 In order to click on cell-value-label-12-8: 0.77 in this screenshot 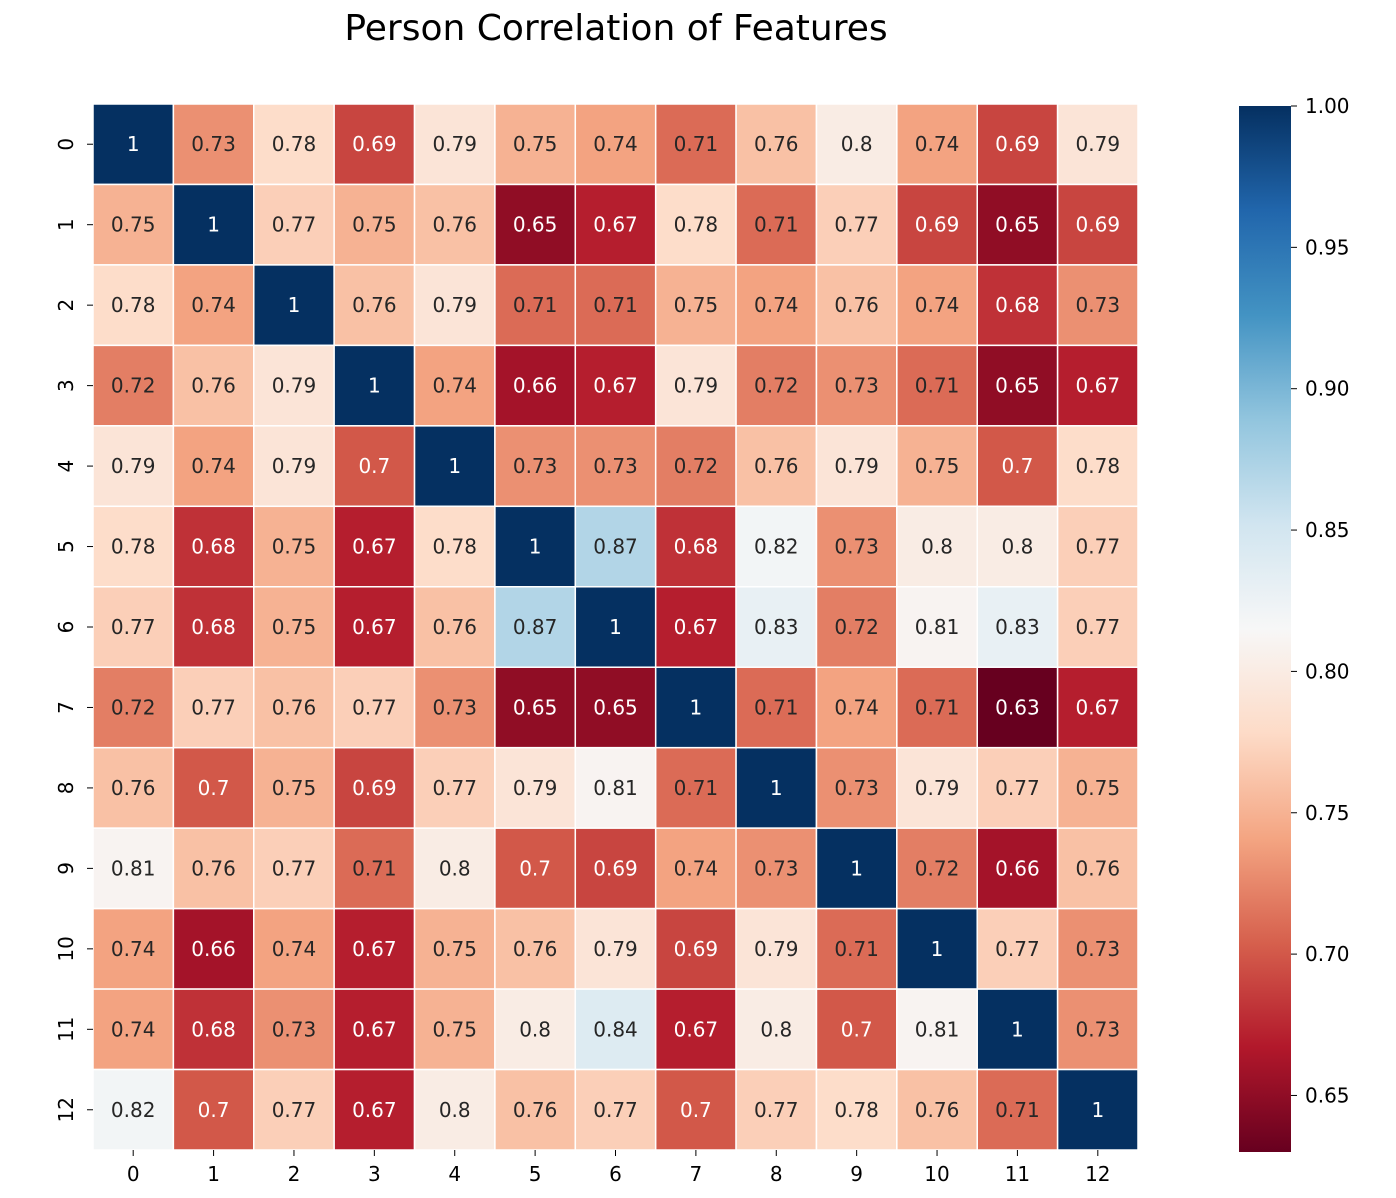, I will do `click(776, 1110)`.